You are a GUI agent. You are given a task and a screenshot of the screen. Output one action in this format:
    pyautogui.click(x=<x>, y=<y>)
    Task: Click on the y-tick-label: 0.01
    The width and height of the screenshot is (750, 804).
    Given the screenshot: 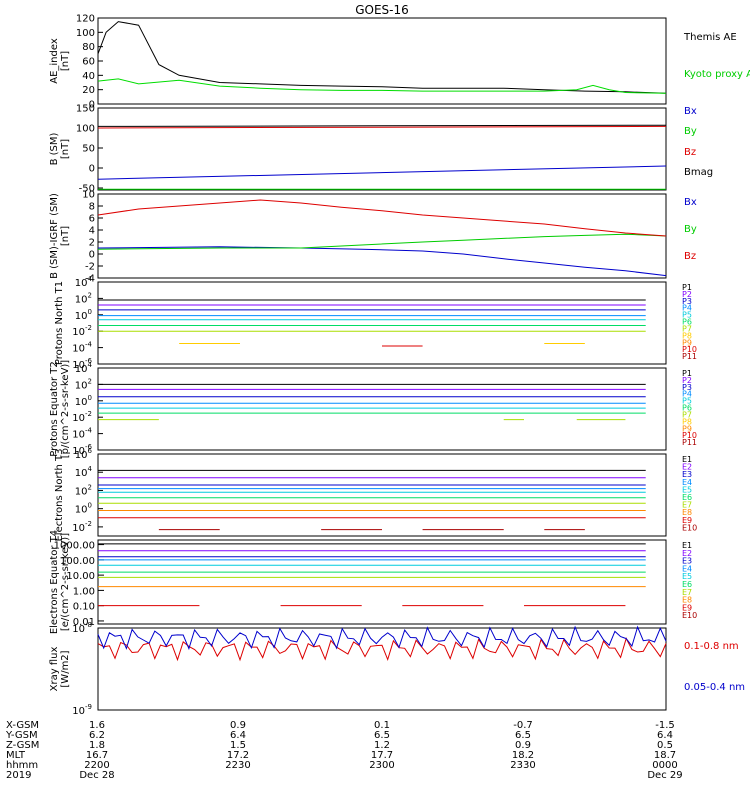 What is the action you would take?
    pyautogui.click(x=84, y=622)
    